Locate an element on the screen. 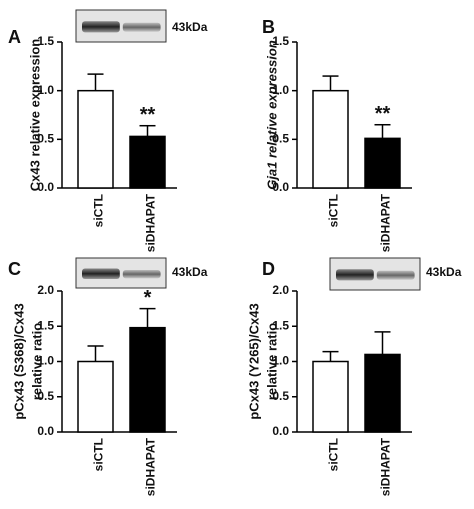 The image size is (474, 509). y-axis-label: Cx43 relative expression is located at coordinates (34, 115).